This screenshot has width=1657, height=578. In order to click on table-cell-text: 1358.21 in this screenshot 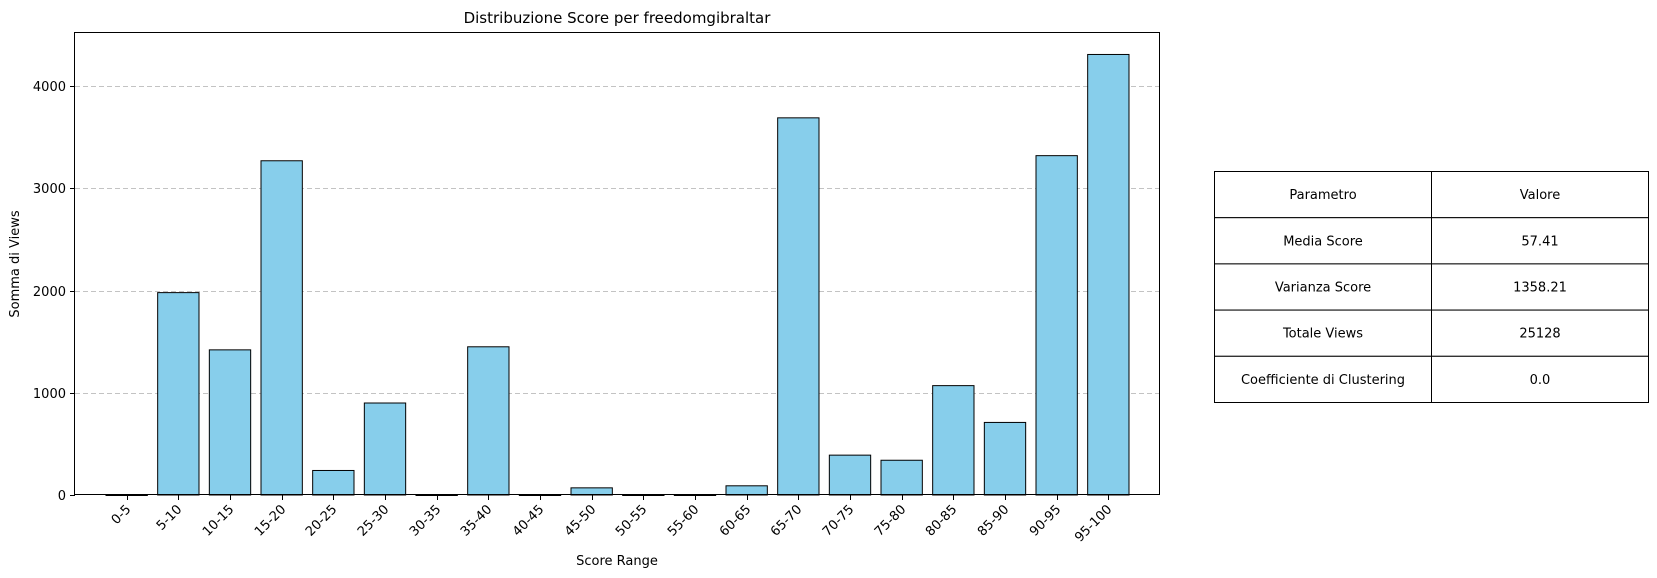, I will do `click(1540, 288)`.